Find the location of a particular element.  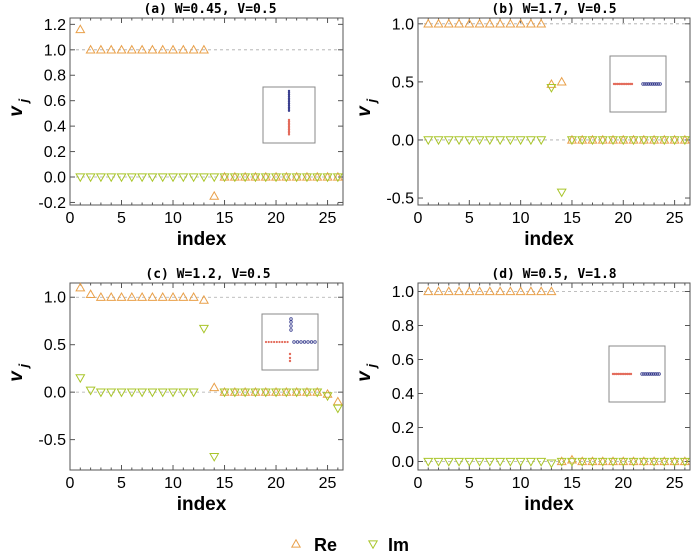

y-tick-label: 0.2 is located at coordinates (403, 428).